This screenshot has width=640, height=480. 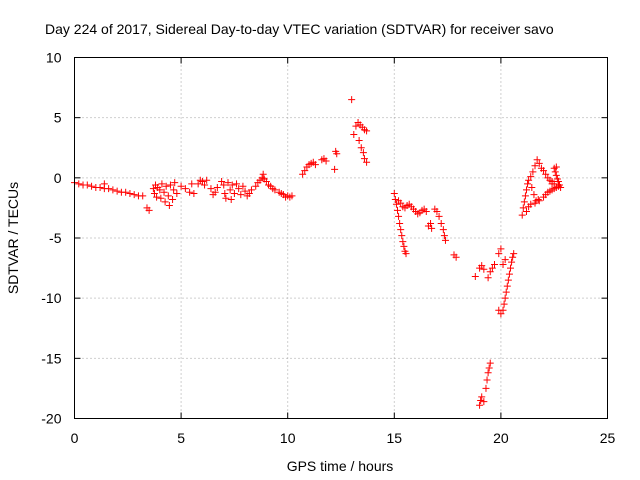 What do you see at coordinates (51, 419) in the screenshot?
I see `y-tick-label: -20` at bounding box center [51, 419].